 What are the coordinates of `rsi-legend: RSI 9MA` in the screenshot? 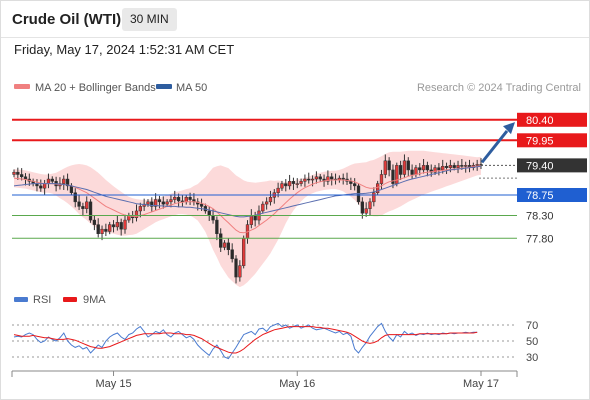 It's located at (60, 300).